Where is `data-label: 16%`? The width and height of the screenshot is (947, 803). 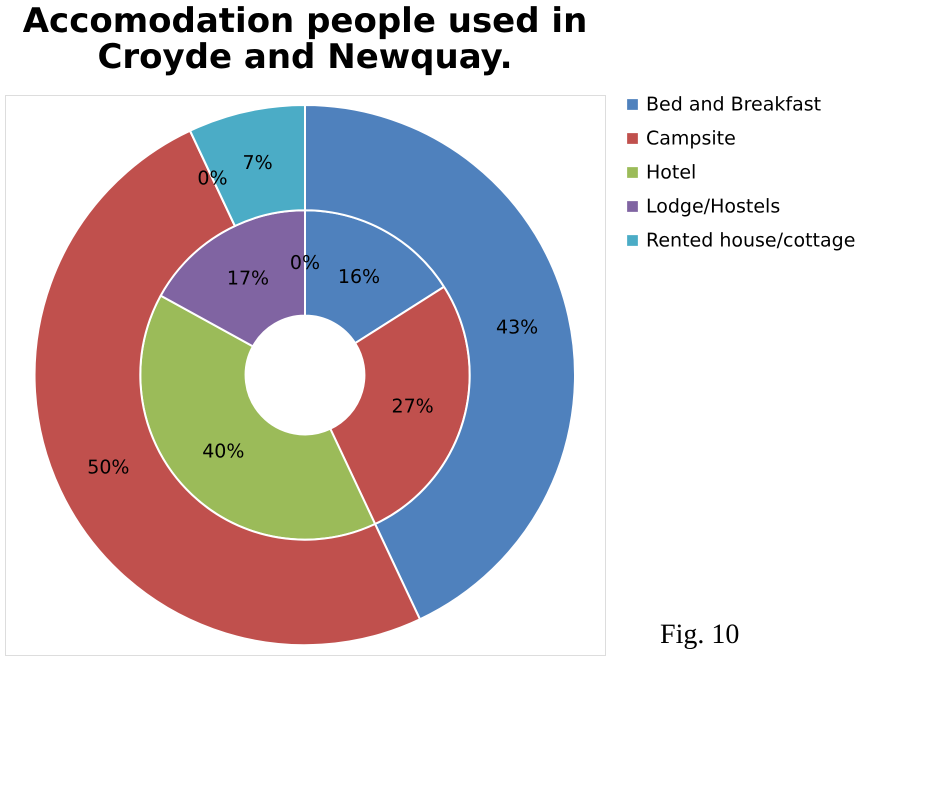 data-label: 16% is located at coordinates (359, 277).